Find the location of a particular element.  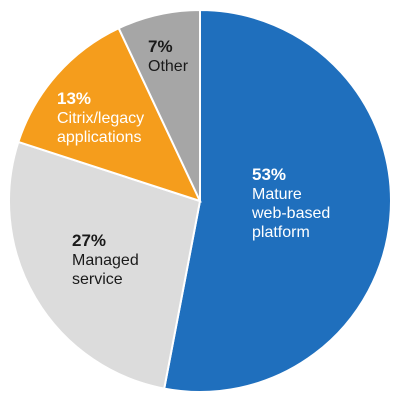

slice-category-label-0-line-0: Mature is located at coordinates (277, 194).